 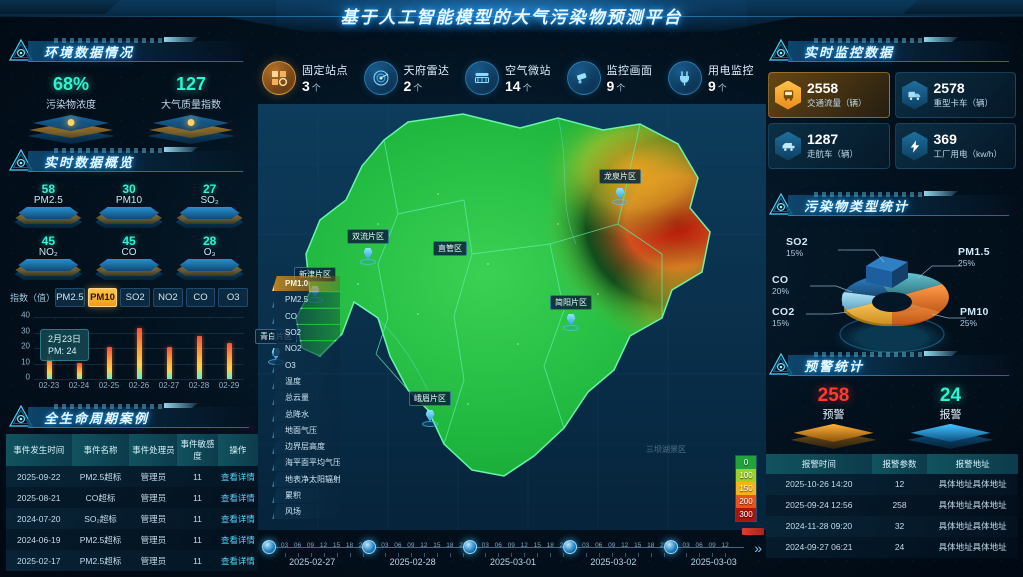 I want to click on timeline-segment: 030609121518212025-02-27, so click(x=314, y=554).